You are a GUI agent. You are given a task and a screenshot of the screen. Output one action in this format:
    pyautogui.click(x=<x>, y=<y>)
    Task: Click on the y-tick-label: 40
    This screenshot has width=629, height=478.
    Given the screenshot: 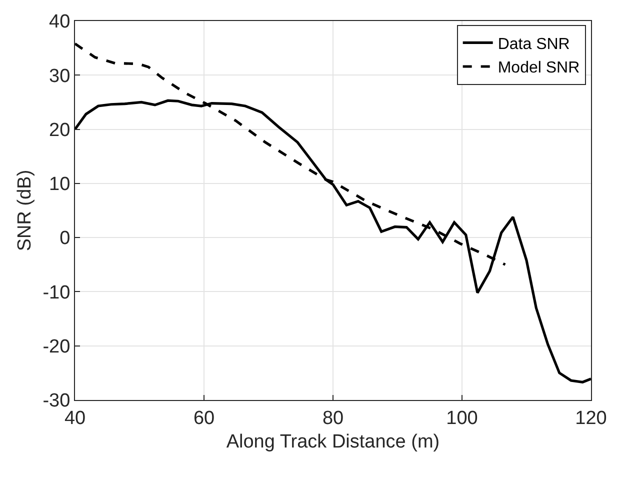 What is the action you would take?
    pyautogui.click(x=59, y=22)
    